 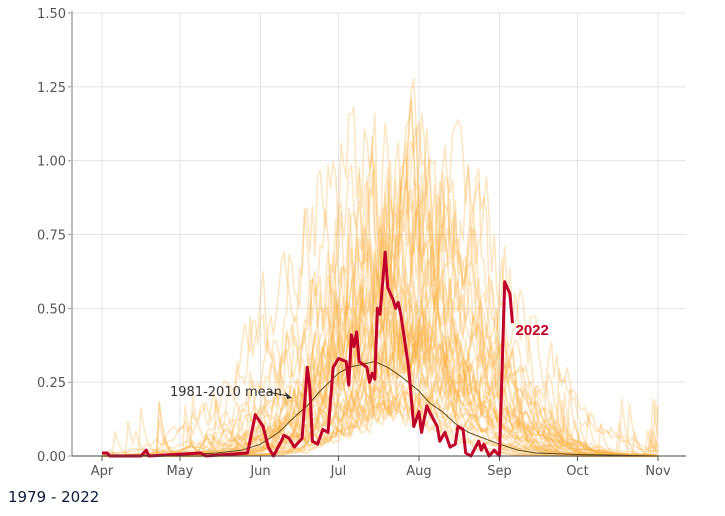 What do you see at coordinates (418, 471) in the screenshot?
I see `x-tick-label: Aug` at bounding box center [418, 471].